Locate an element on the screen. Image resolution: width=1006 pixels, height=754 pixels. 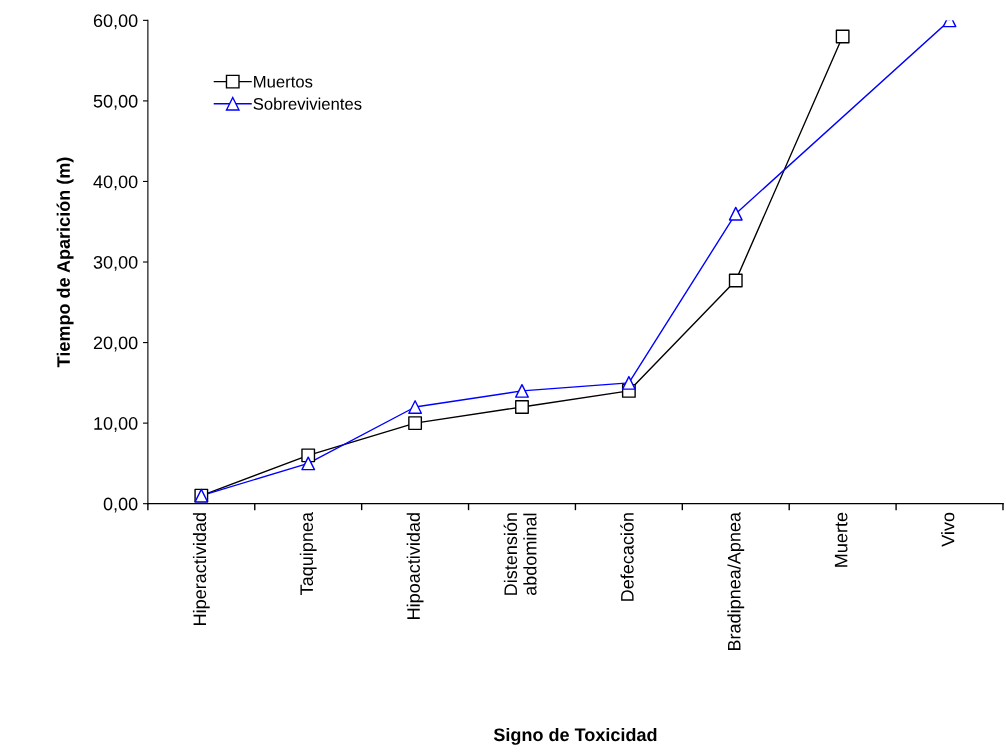
x-tick-label: Distensión abdominal is located at coordinates (520, 554).